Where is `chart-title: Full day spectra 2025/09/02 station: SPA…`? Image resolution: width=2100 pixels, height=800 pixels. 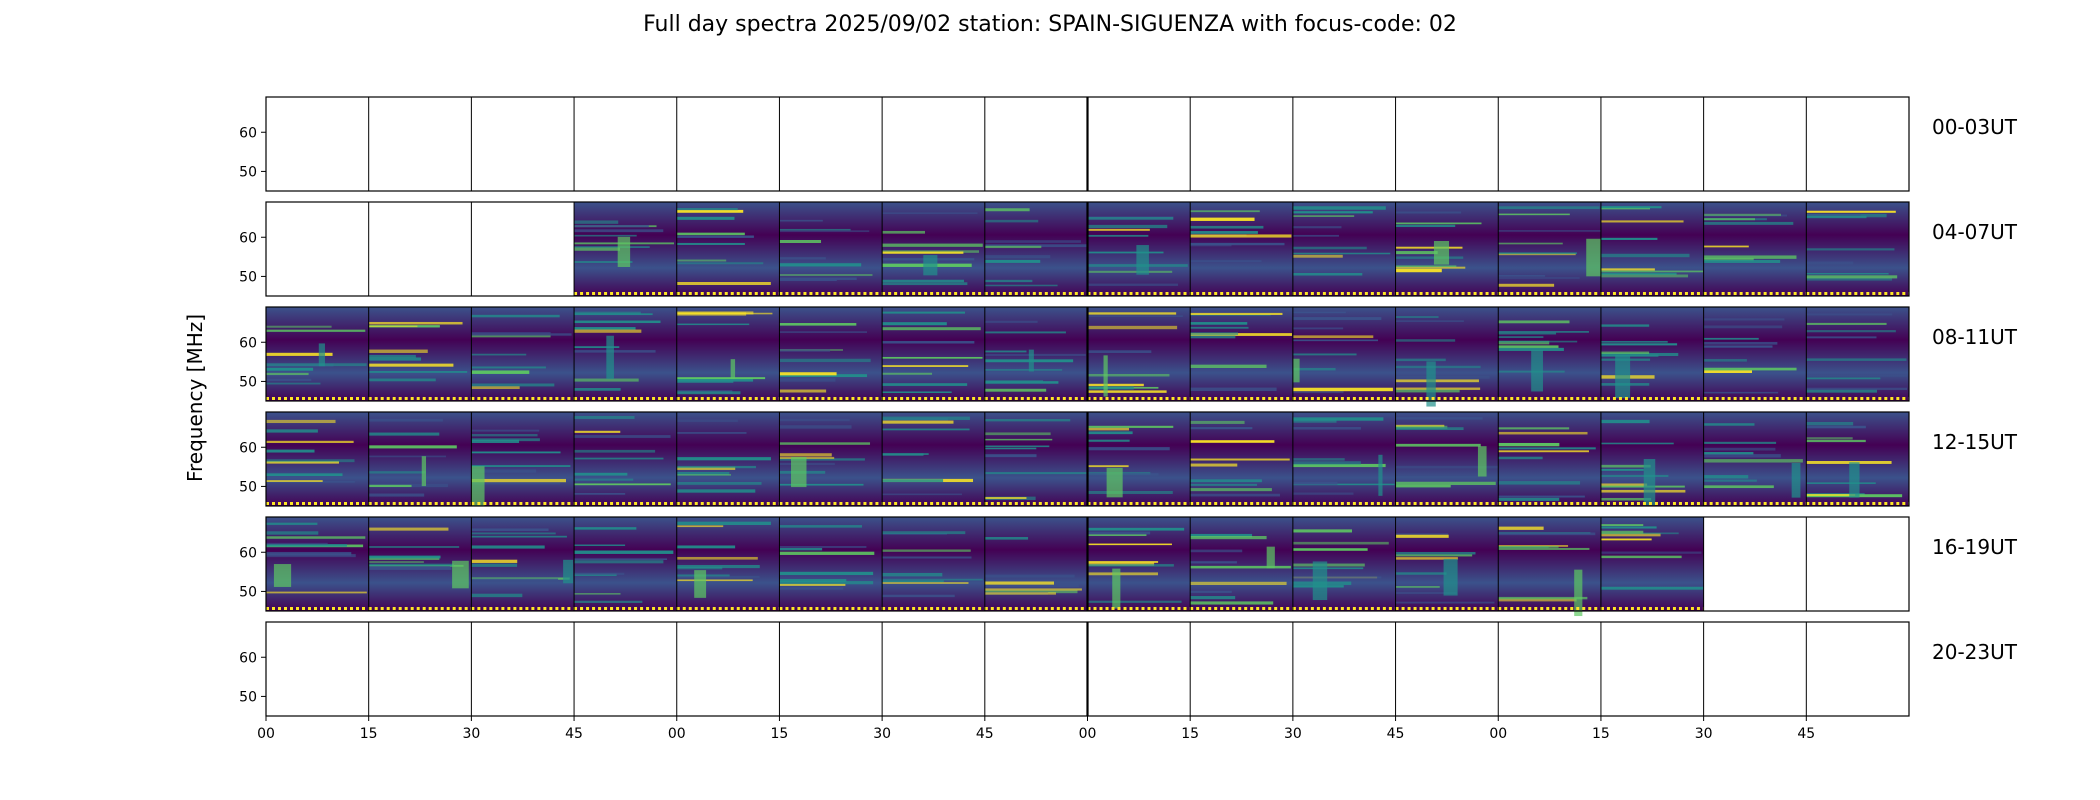
chart-title: Full day spectra 2025/09/02 station: SPA… is located at coordinates (1050, 24).